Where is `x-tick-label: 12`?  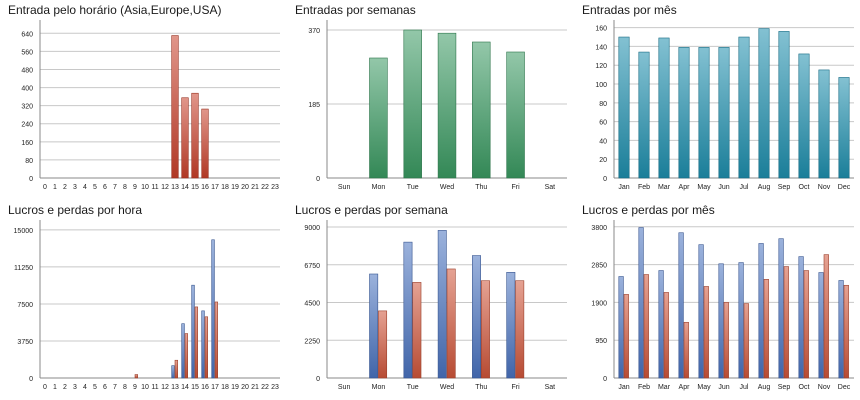 x-tick-label: 12 is located at coordinates (165, 387).